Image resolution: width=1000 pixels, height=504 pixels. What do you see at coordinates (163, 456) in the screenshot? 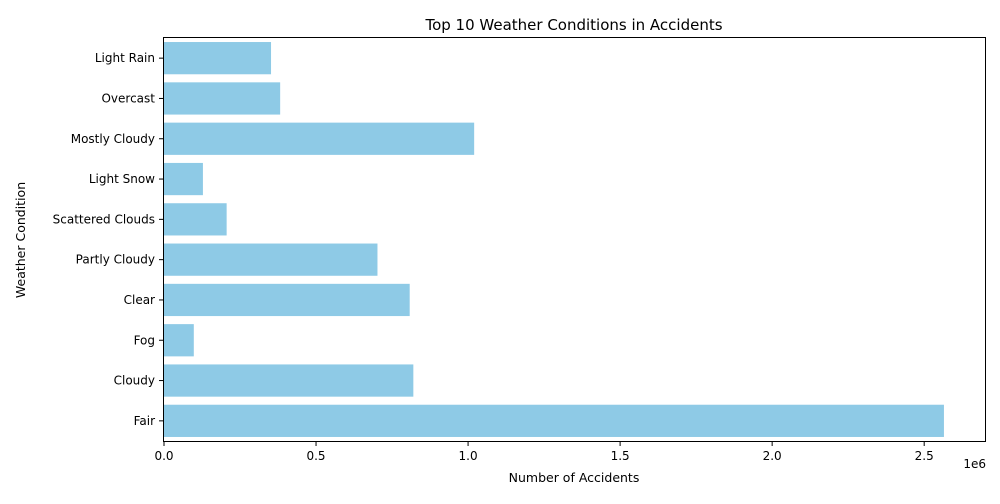
I see `x-tick-label: 0.0` at bounding box center [163, 456].